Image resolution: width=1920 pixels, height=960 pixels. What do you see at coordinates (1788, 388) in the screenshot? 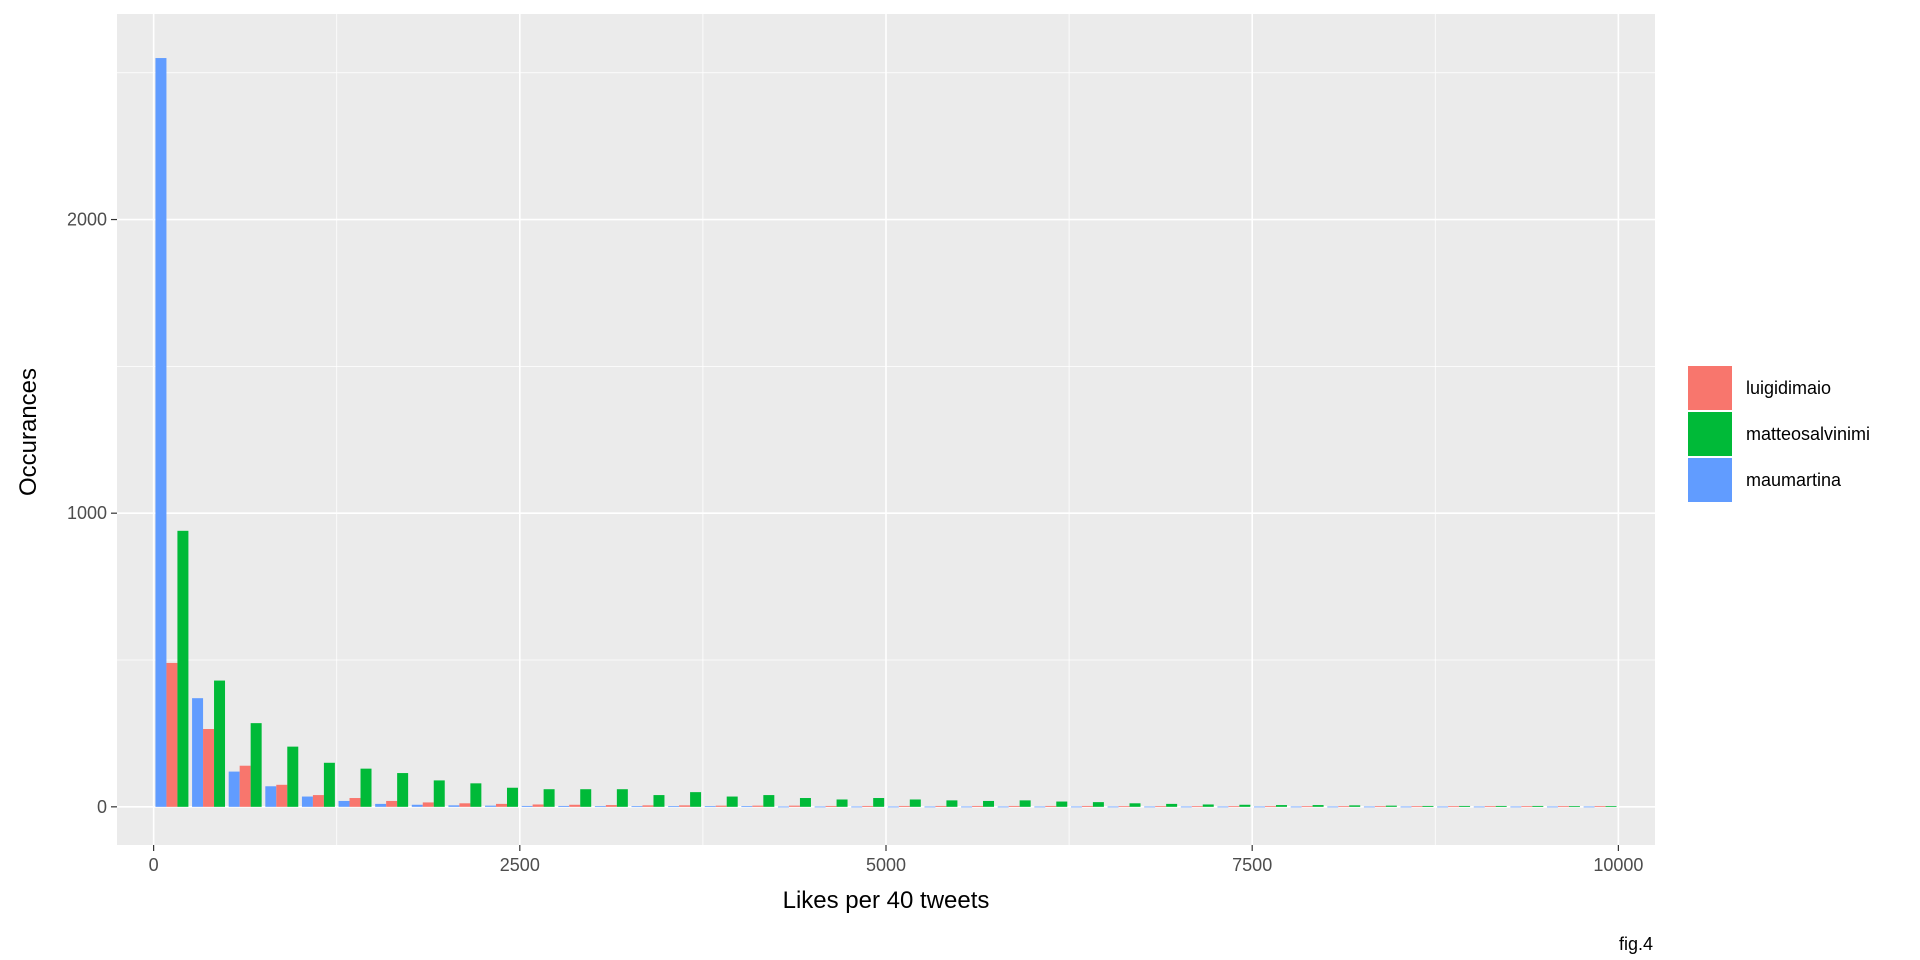
I see `legend-label-luigidimaio: luigidimaio` at bounding box center [1788, 388].